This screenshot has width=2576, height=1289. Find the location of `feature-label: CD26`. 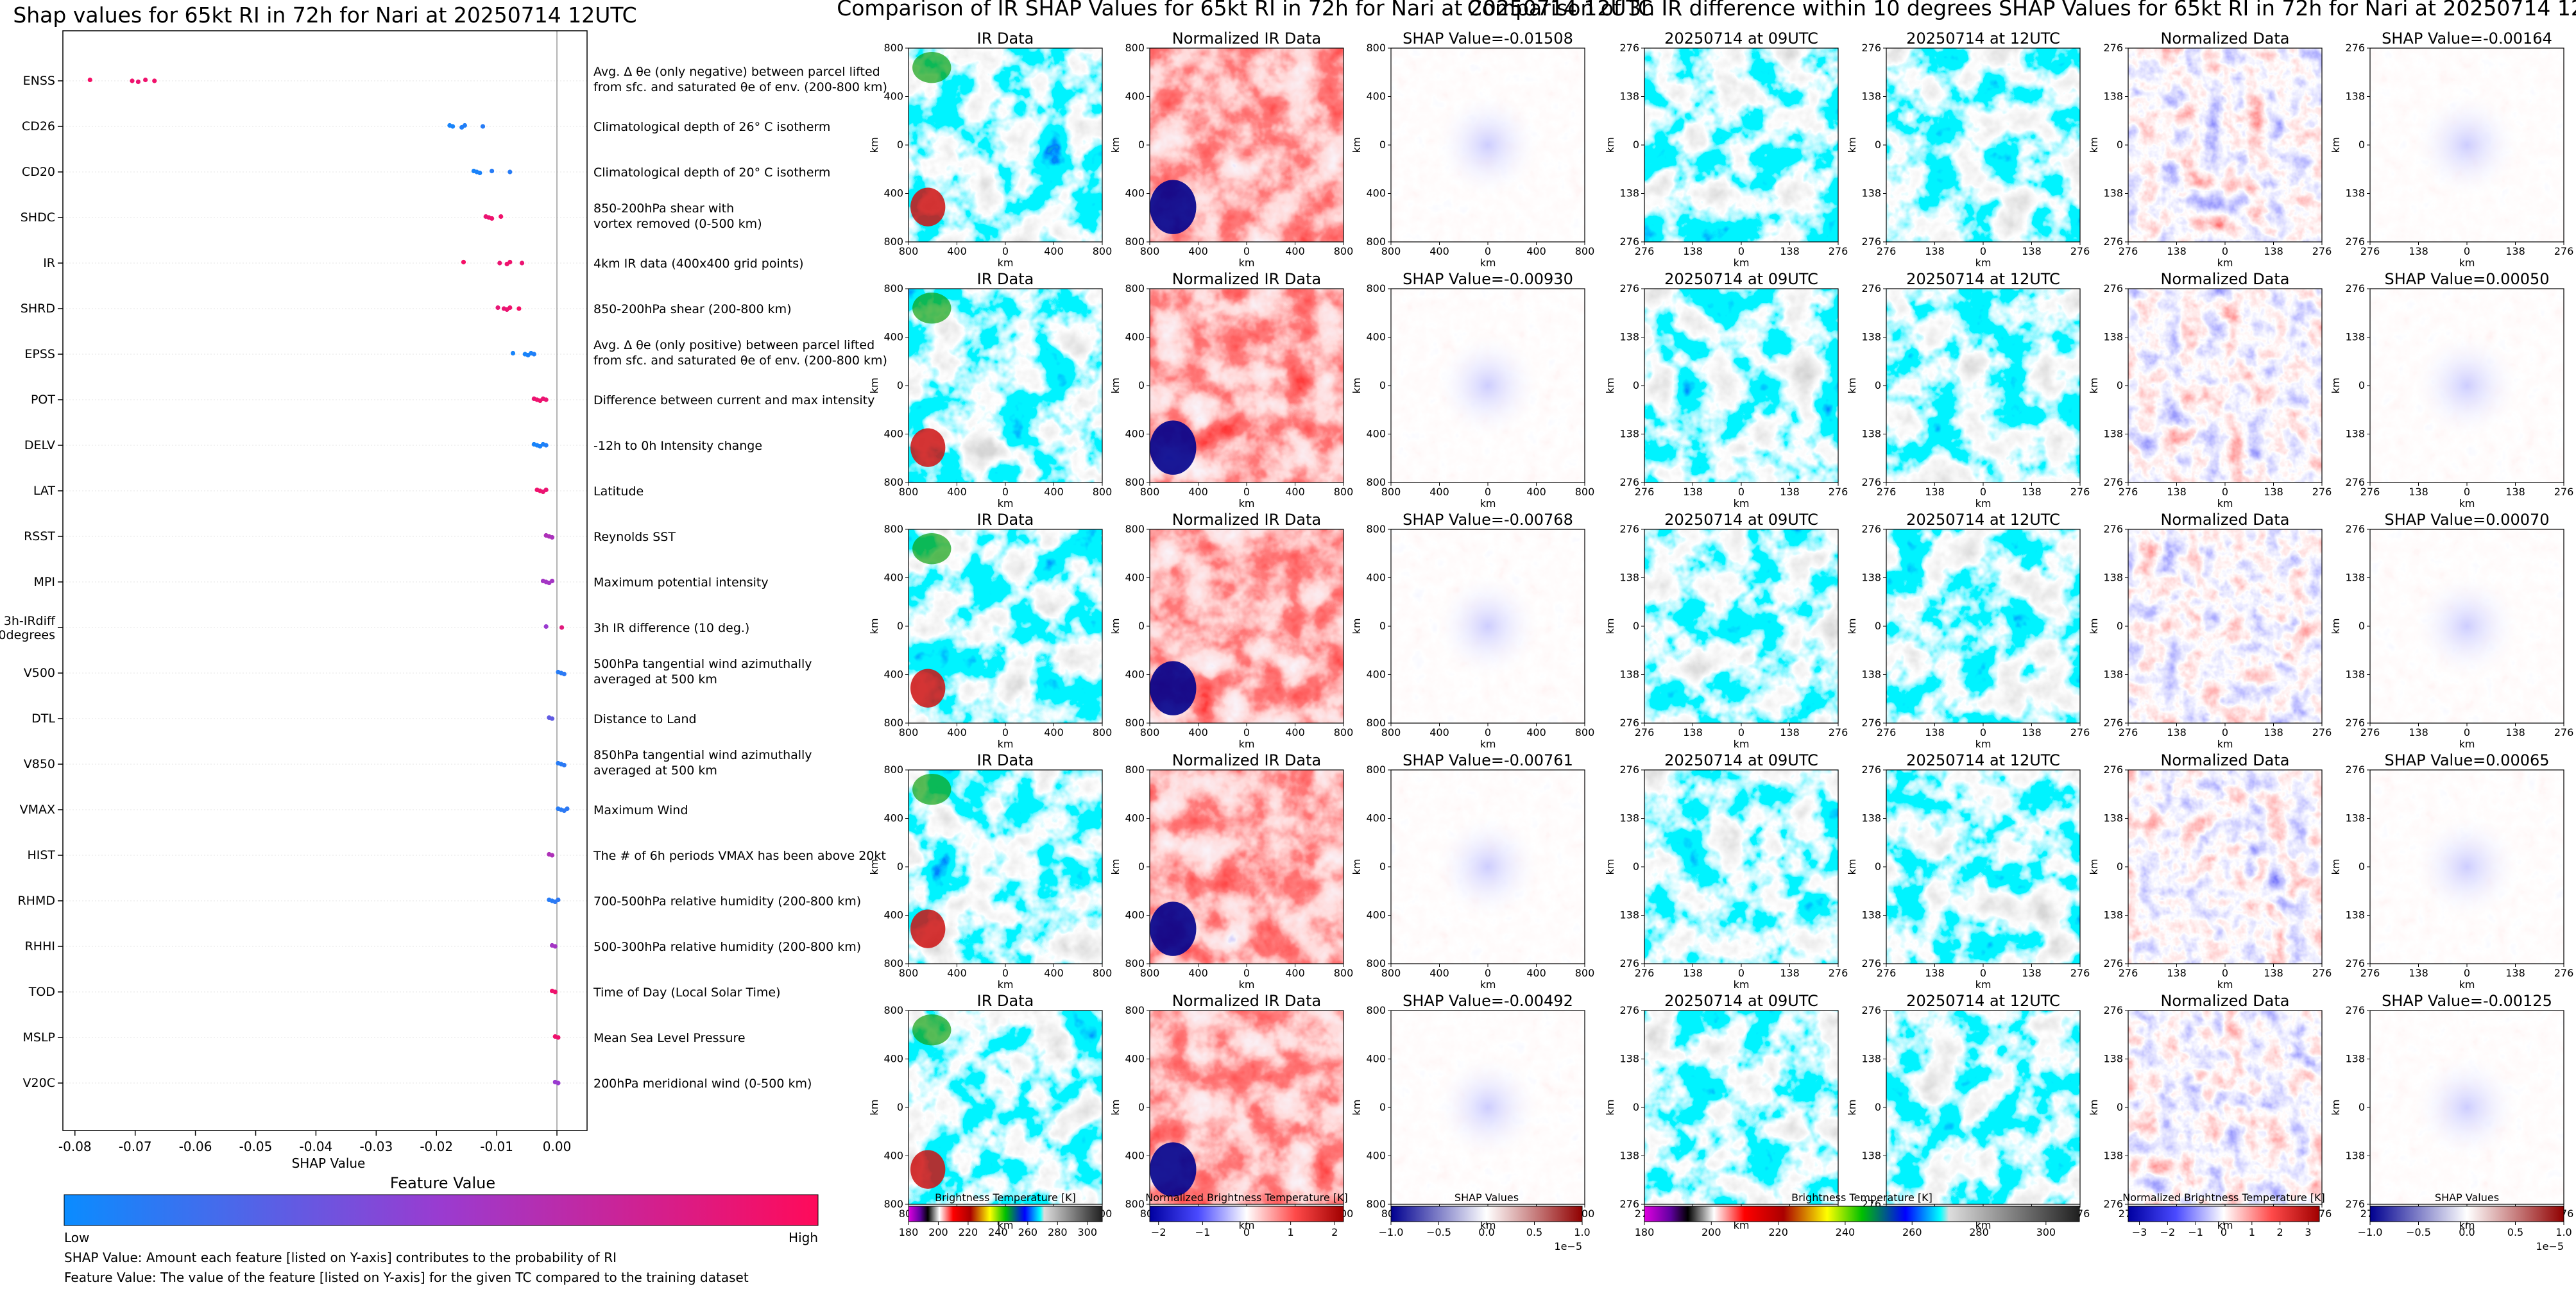

feature-label: CD26 is located at coordinates (38, 126).